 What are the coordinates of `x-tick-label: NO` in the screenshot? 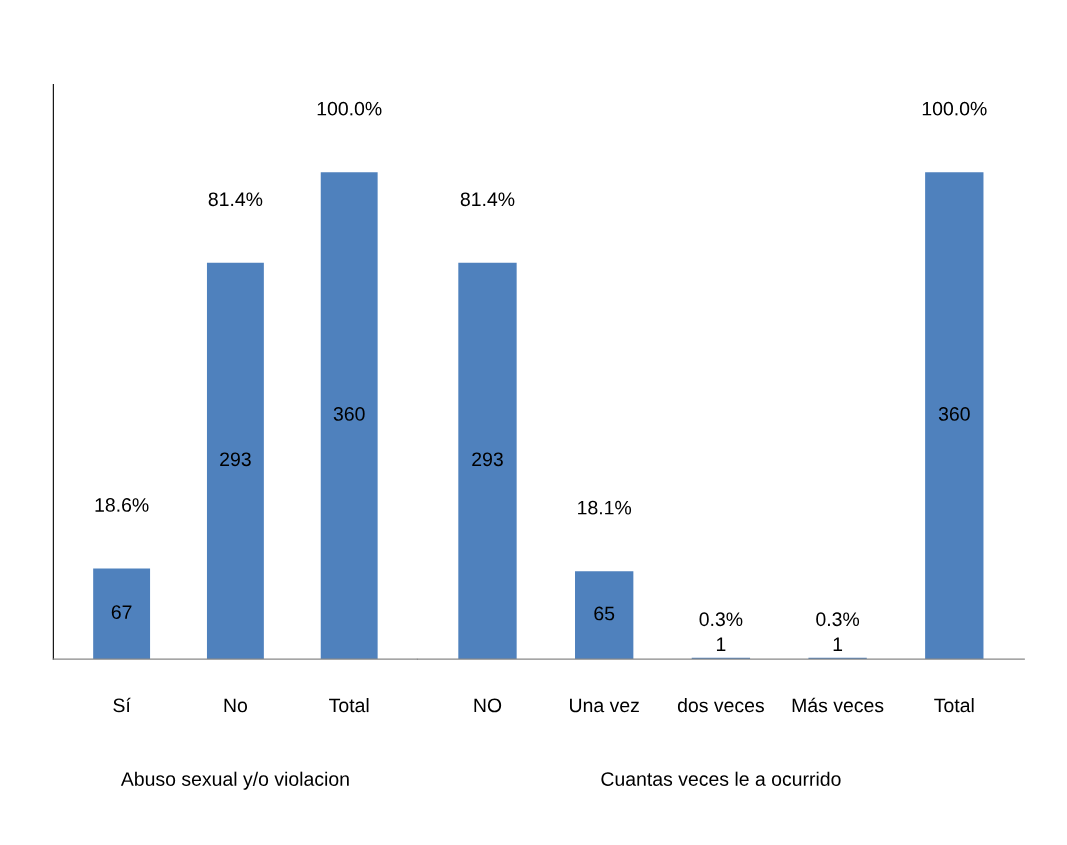 It's located at (488, 705).